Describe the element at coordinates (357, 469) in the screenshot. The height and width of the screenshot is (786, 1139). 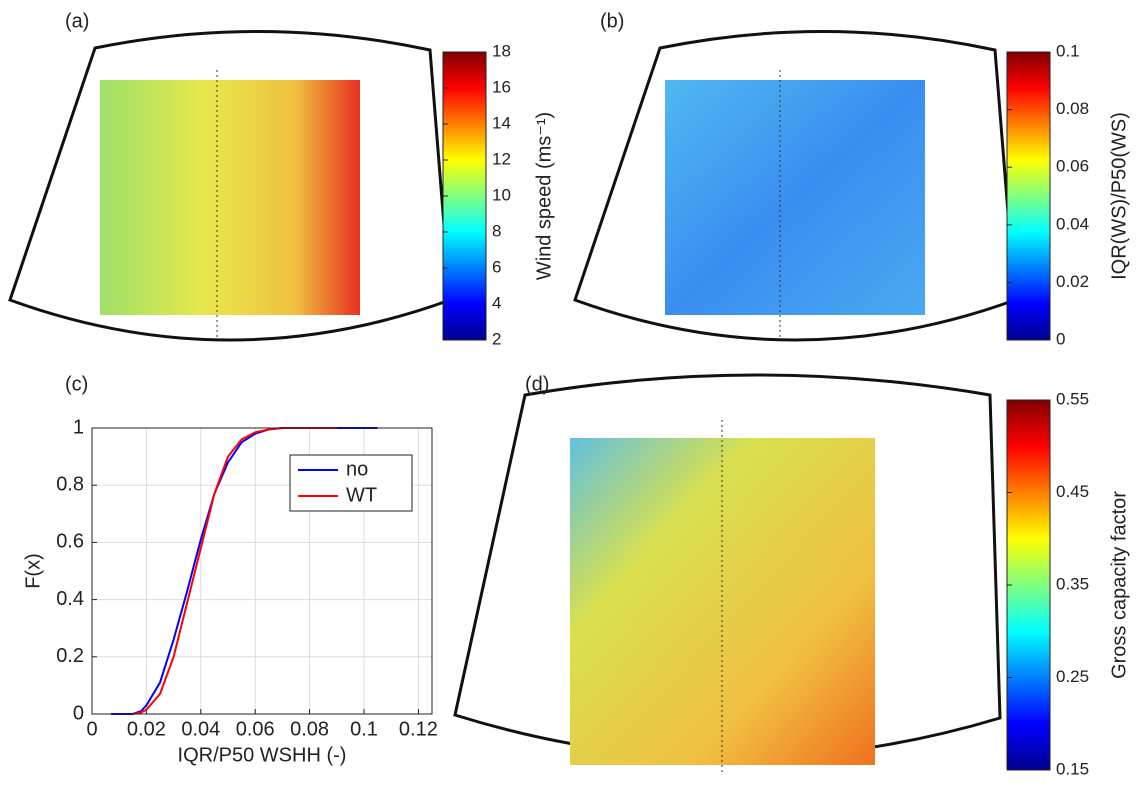
I see `legend-label: no` at that location.